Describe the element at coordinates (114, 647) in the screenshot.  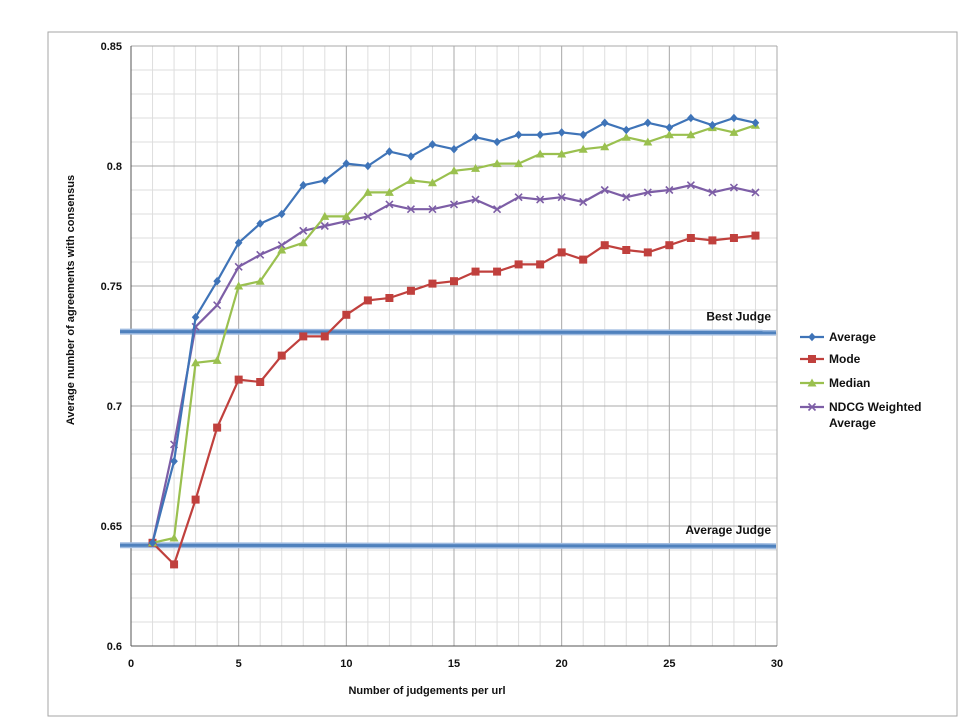
I see `y-tick-label: 0.6` at that location.